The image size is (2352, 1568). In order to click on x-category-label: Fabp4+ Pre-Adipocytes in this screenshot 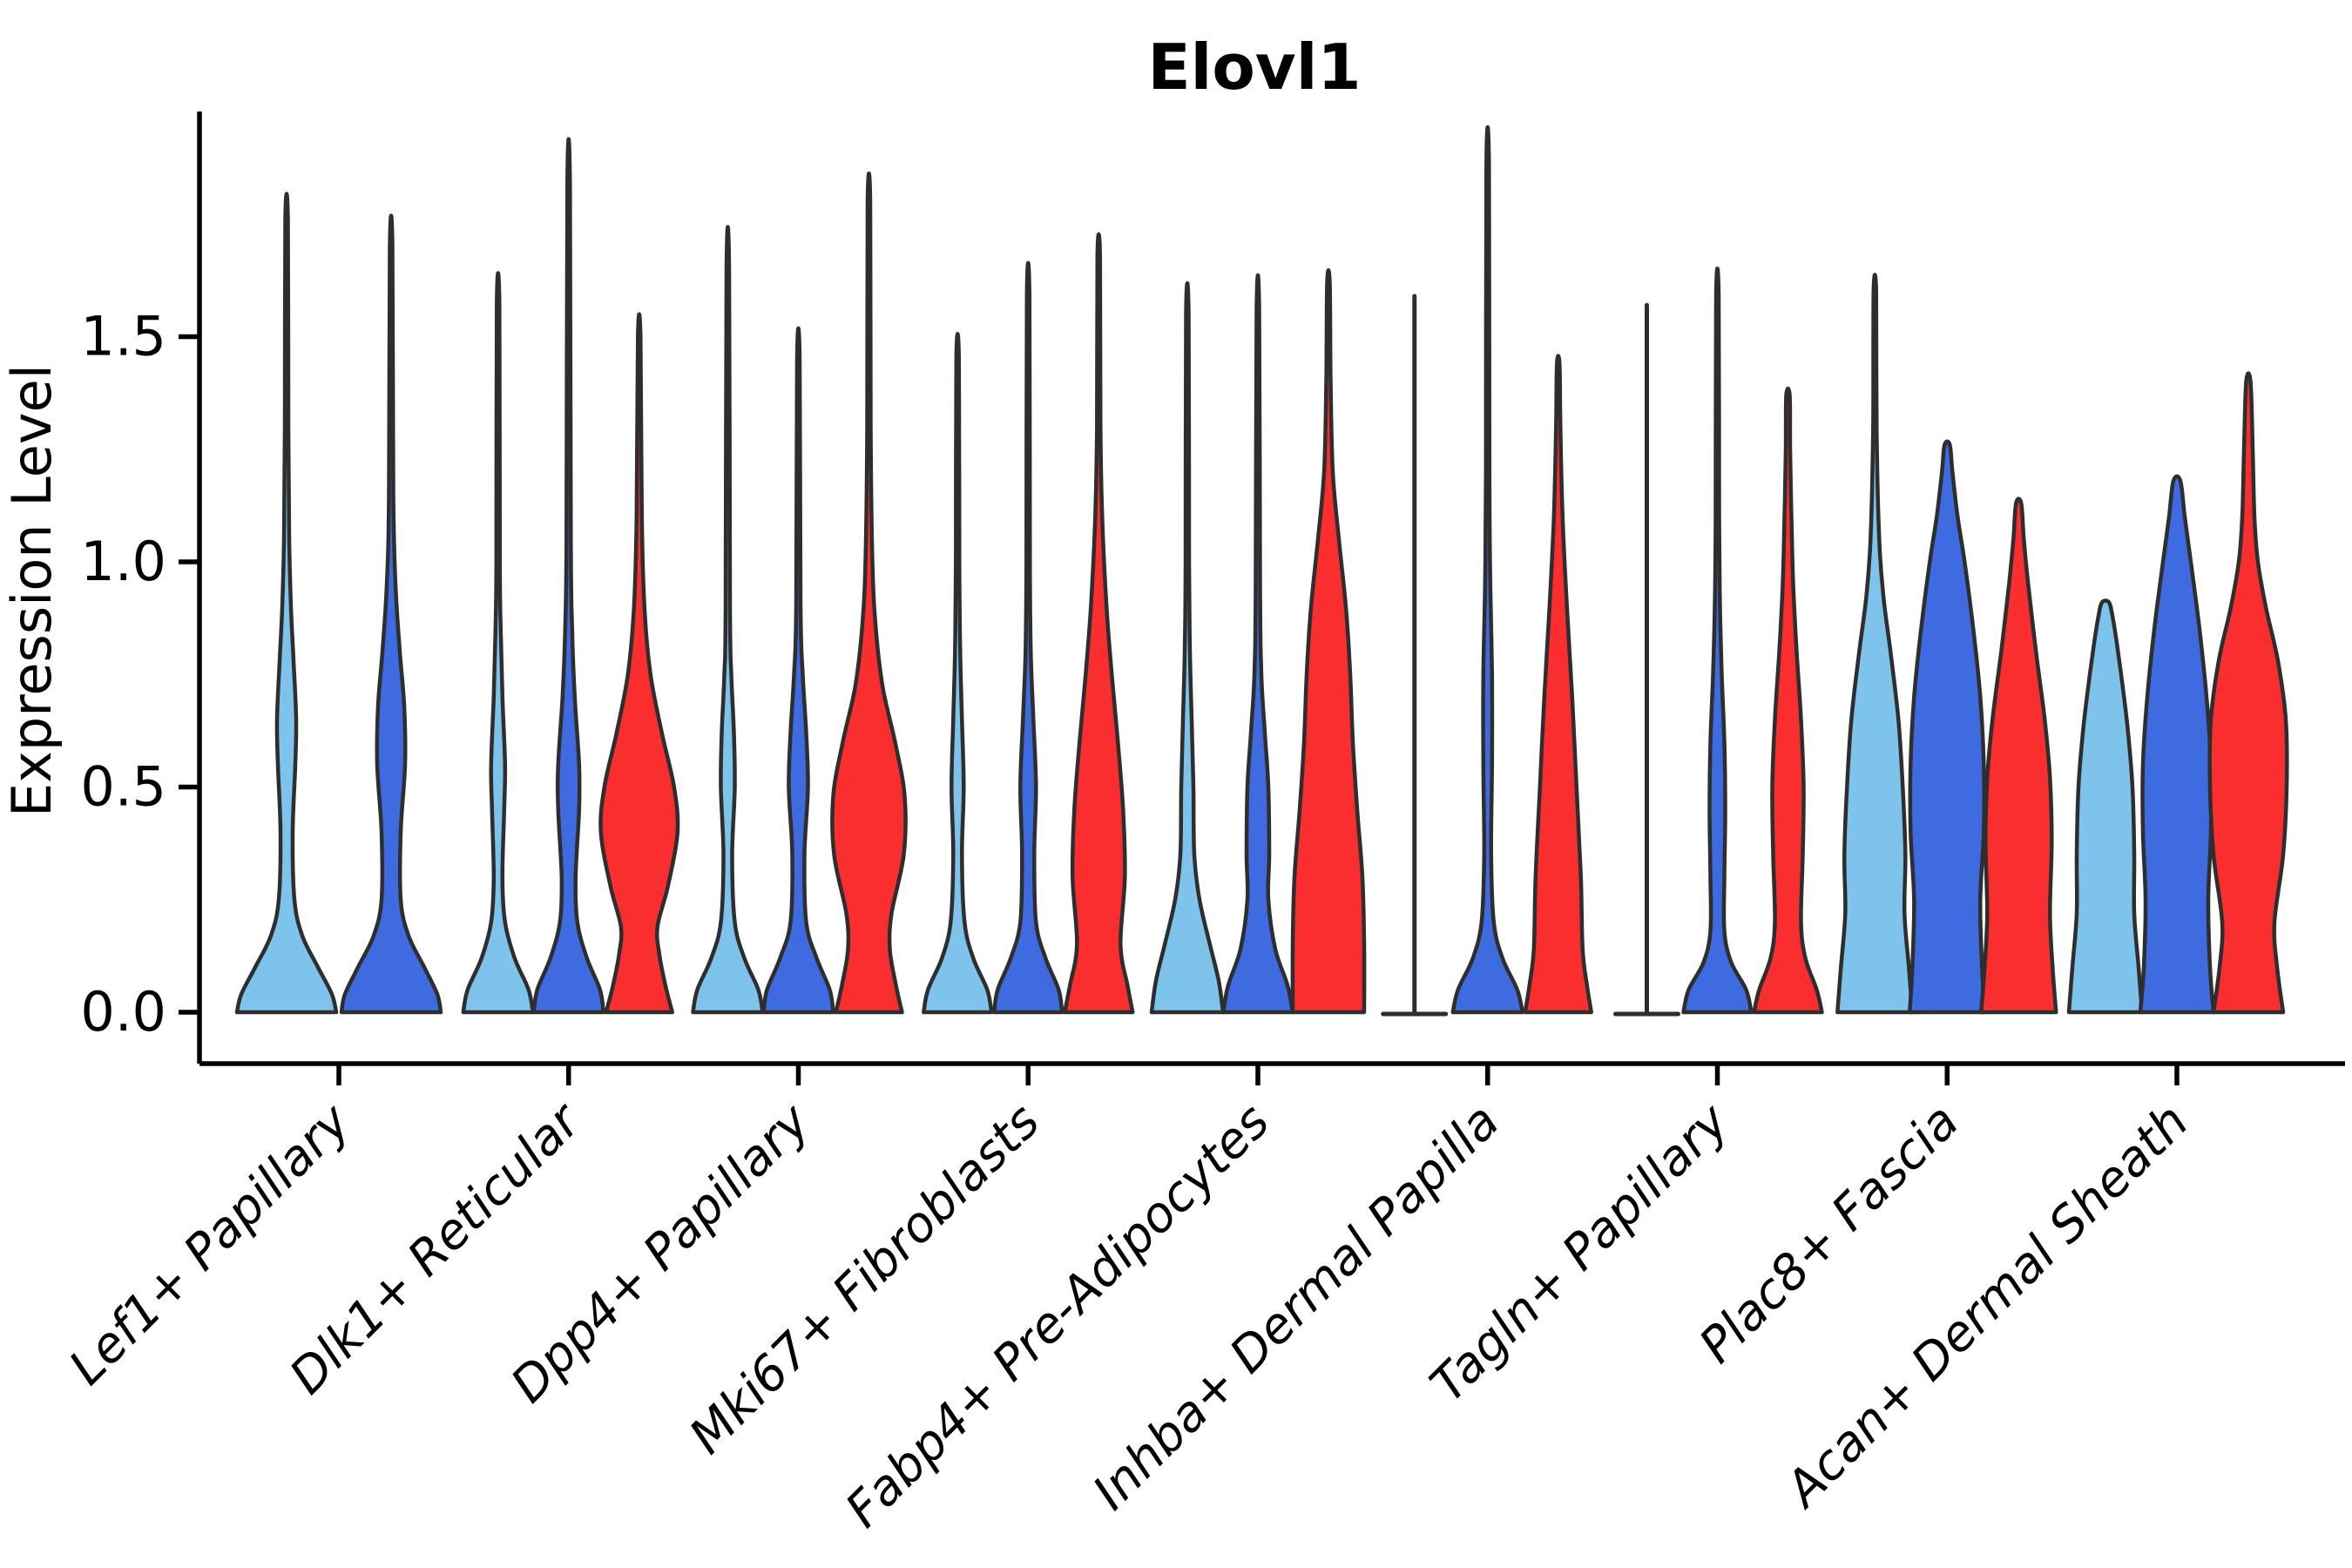, I will do `click(1058, 1315)`.